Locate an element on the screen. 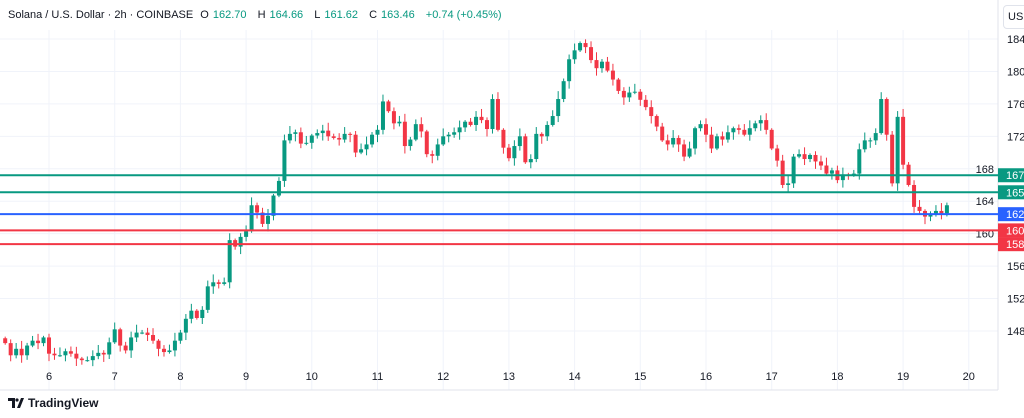 The width and height of the screenshot is (1024, 418). level-price-label: 167 is located at coordinates (1015, 176).